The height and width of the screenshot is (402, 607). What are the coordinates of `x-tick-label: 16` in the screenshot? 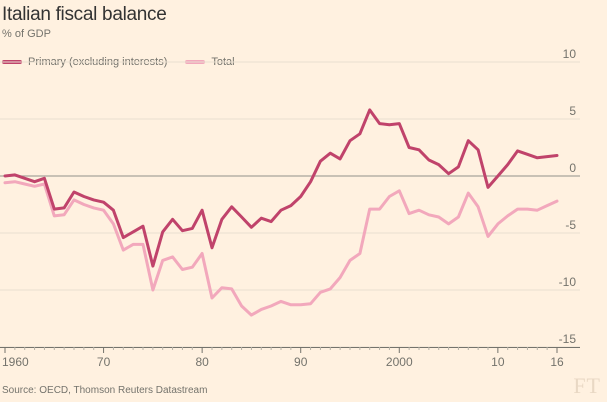 It's located at (557, 362).